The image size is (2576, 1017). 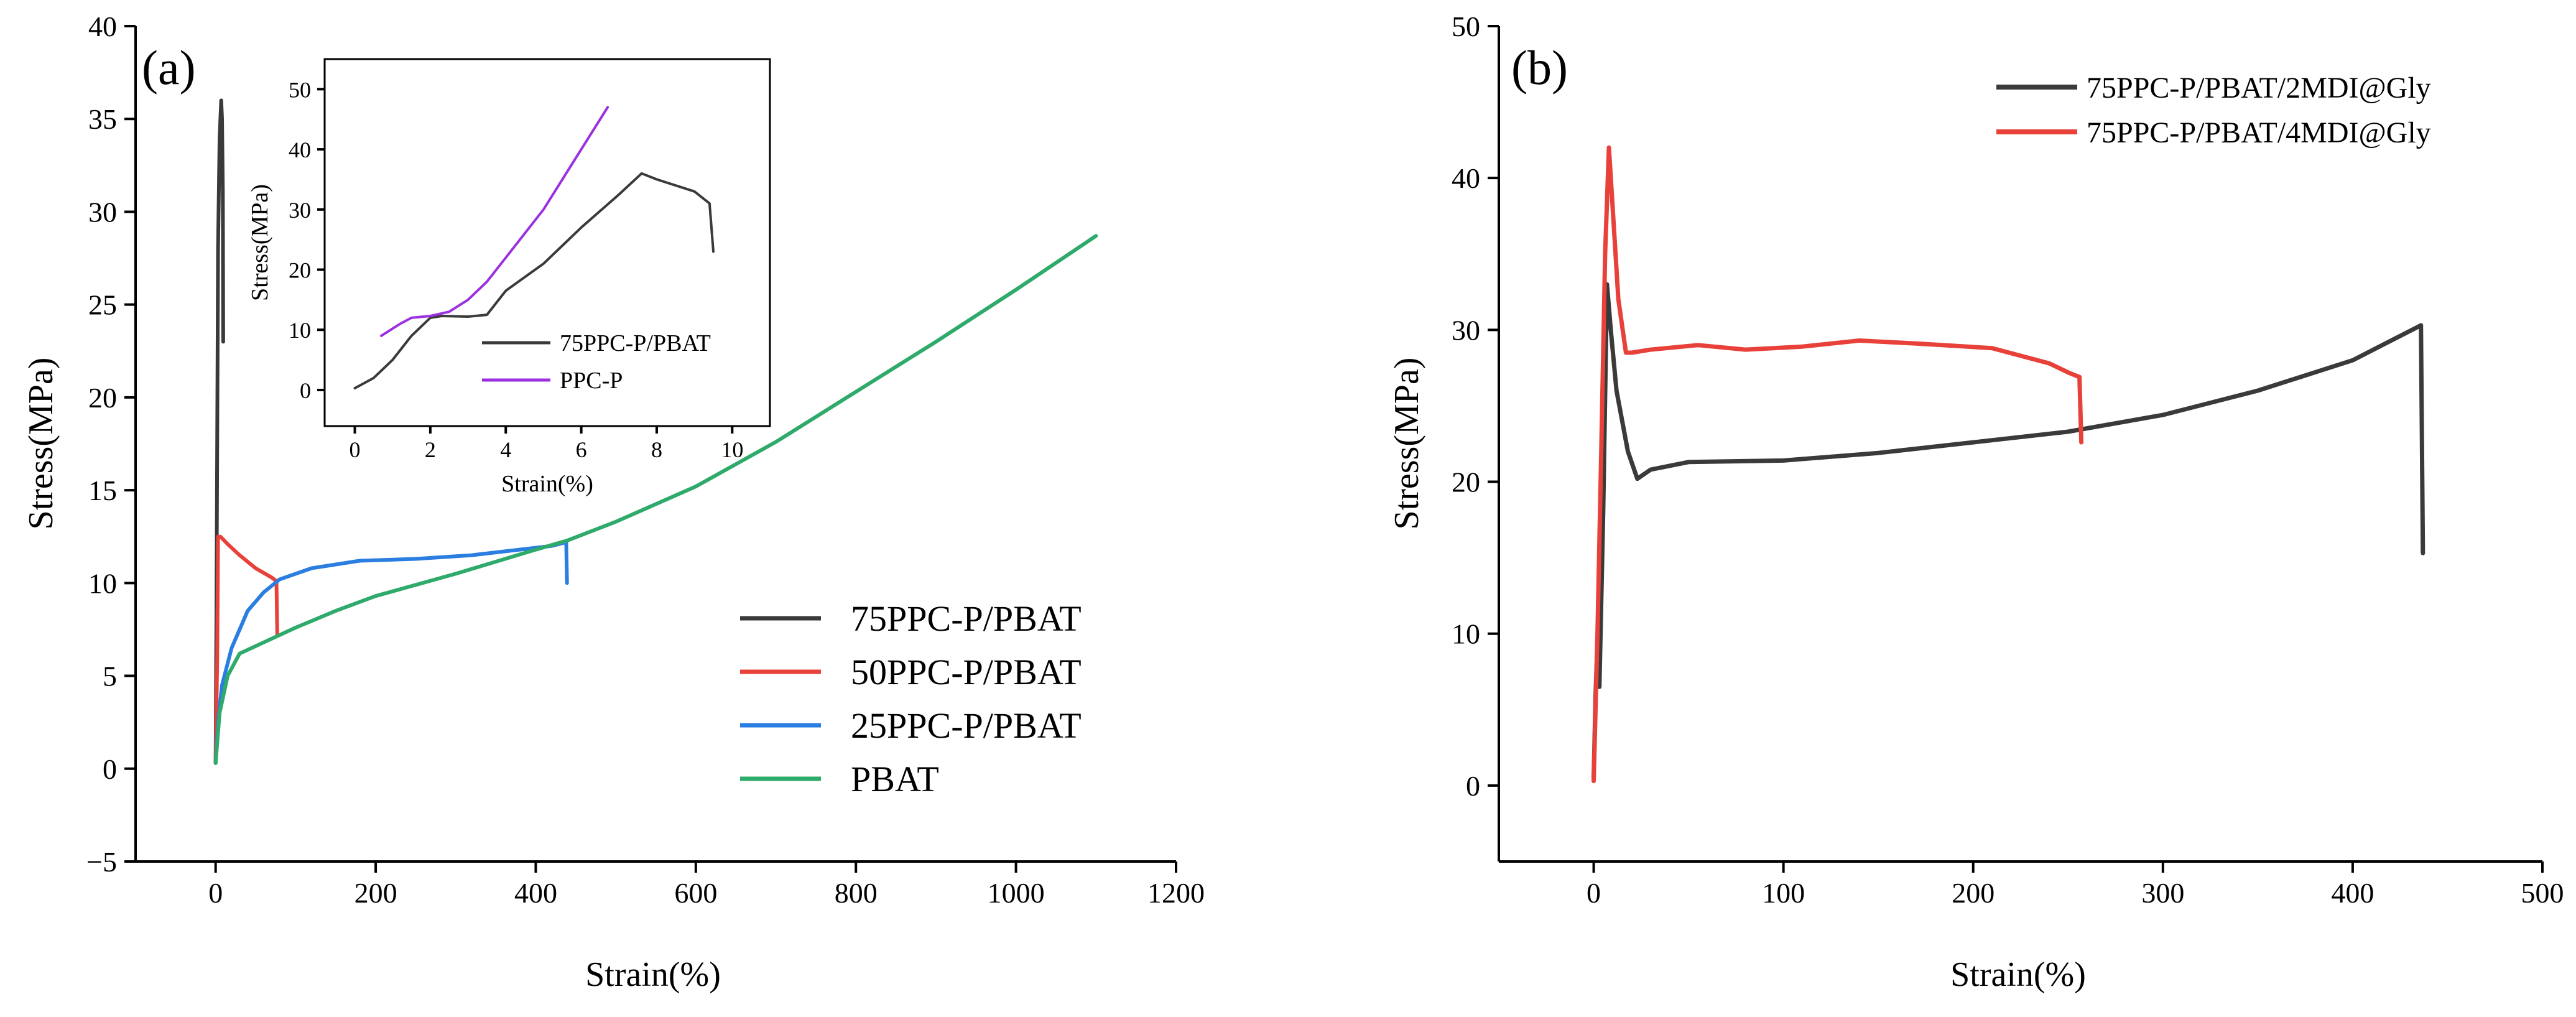 I want to click on panel-a-y-tick-label: 25, so click(x=103, y=305).